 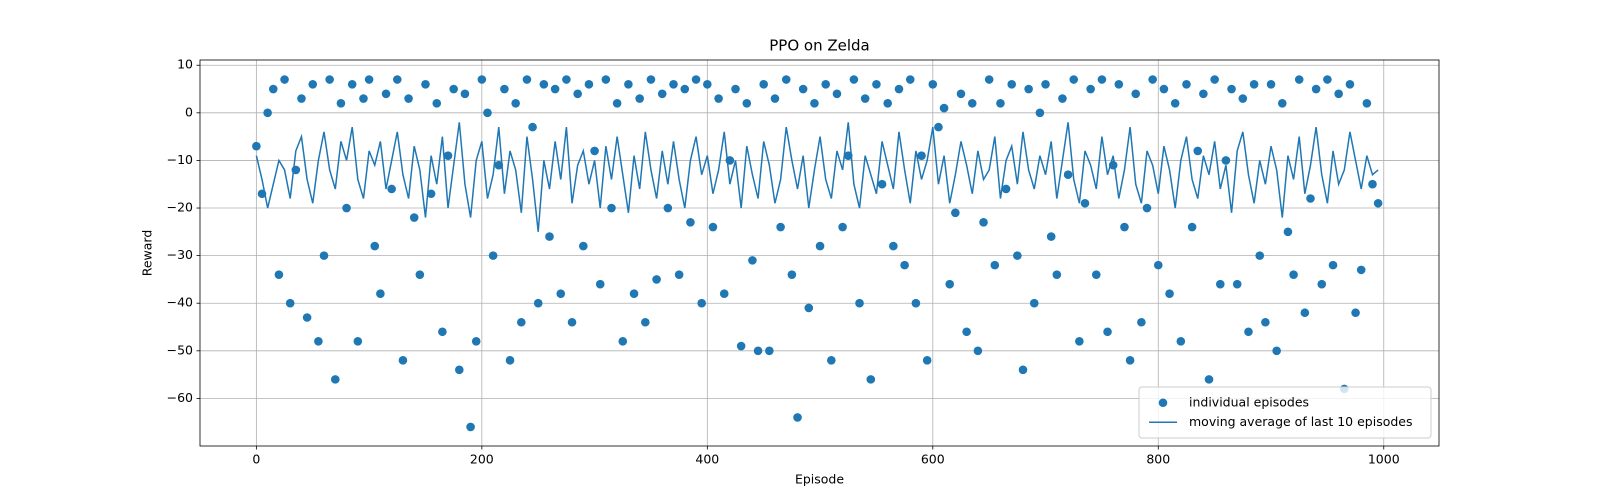 What do you see at coordinates (185, 64) in the screenshot?
I see `y-tick-label: 10` at bounding box center [185, 64].